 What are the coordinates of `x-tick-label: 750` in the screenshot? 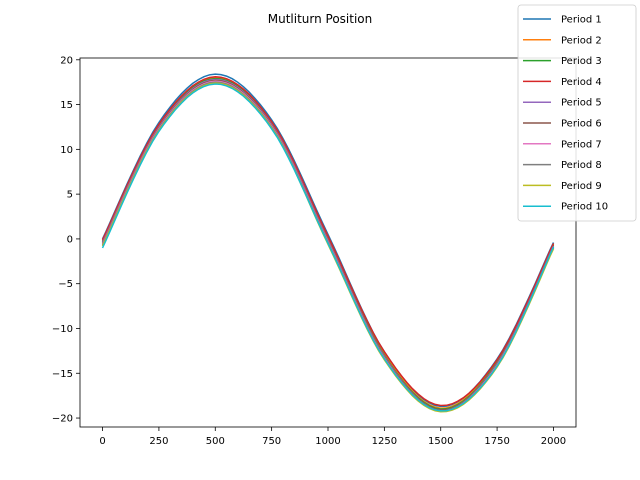 It's located at (271, 441).